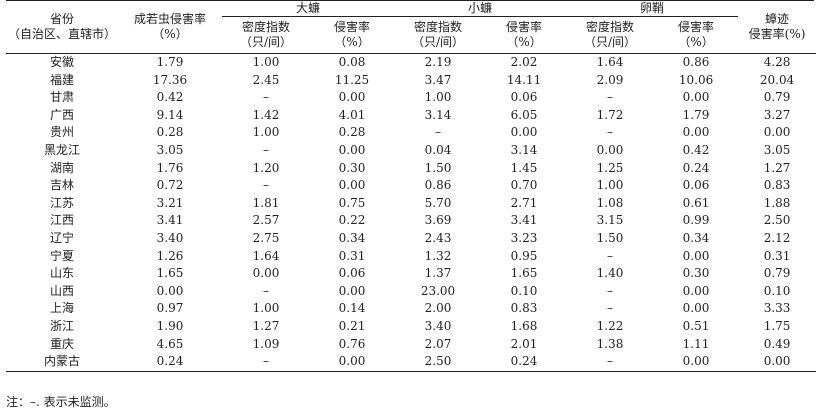 The image size is (820, 414). I want to click on header-trace-rate: 蟑迹 侵害率(%), so click(777, 27).